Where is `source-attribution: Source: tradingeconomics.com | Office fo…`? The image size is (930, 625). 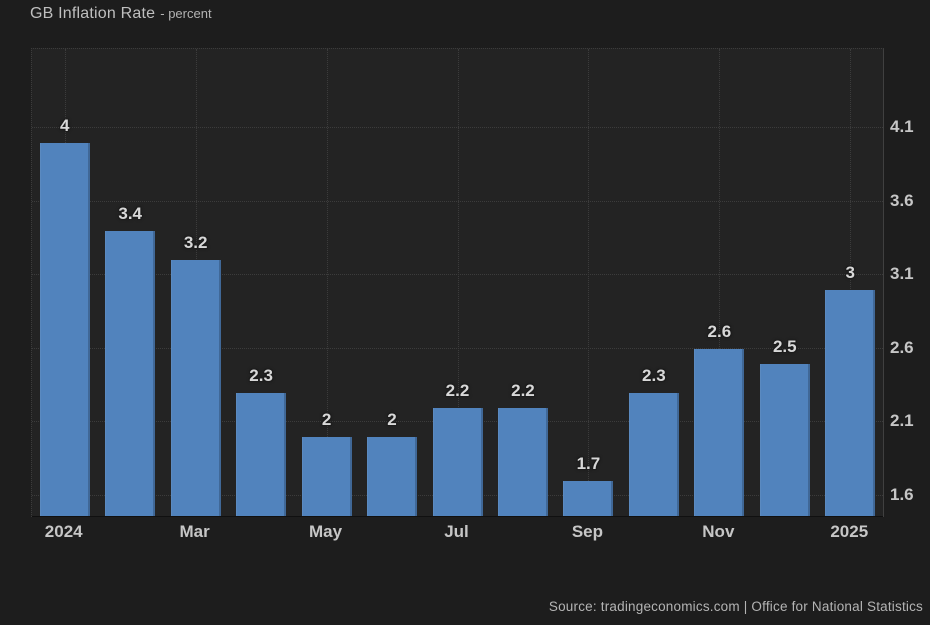 source-attribution: Source: tradingeconomics.com | Office fo… is located at coordinates (735, 606).